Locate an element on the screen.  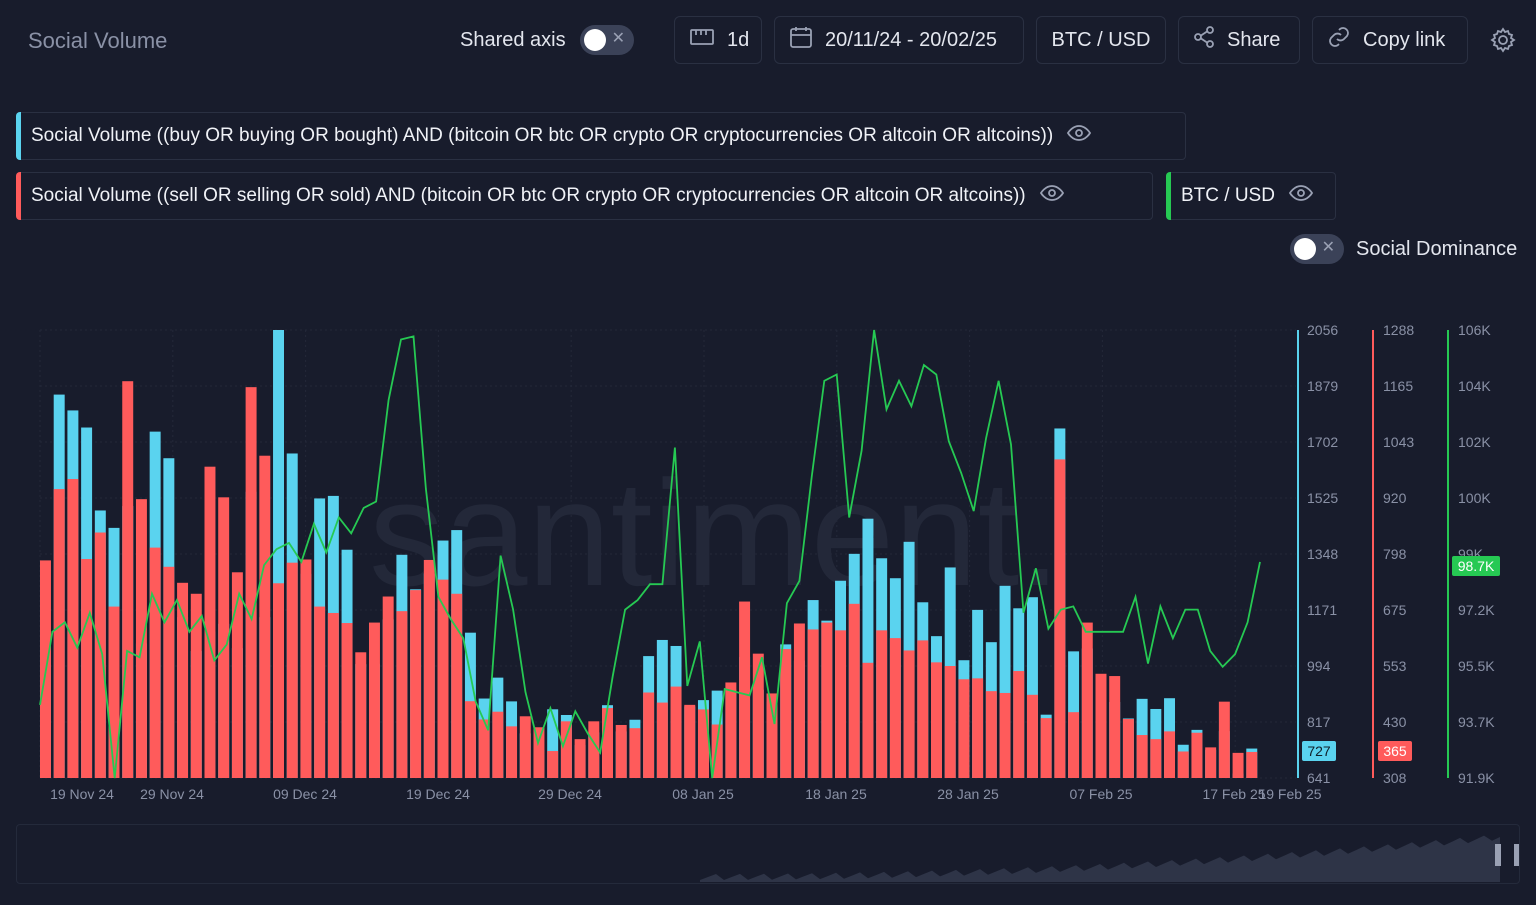
gear-icon is located at coordinates (1503, 42).